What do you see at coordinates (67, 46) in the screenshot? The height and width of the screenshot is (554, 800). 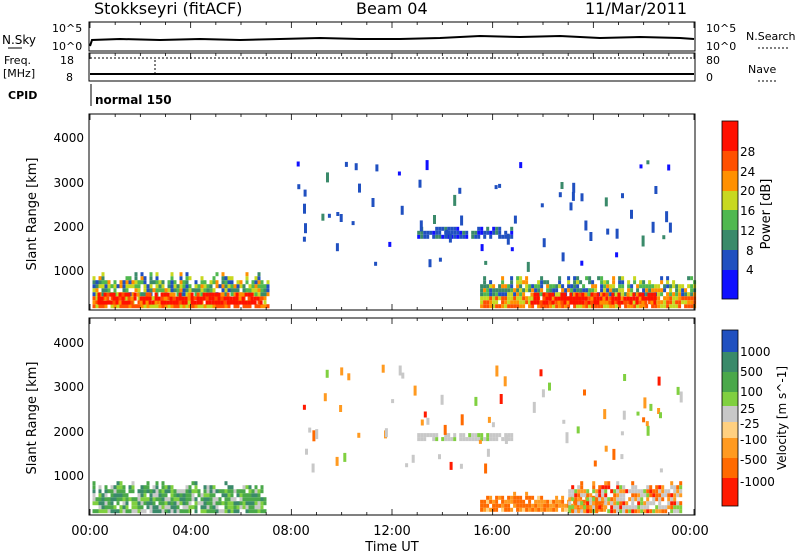 I see `sky-left-tick-bottom: 10^0` at bounding box center [67, 46].